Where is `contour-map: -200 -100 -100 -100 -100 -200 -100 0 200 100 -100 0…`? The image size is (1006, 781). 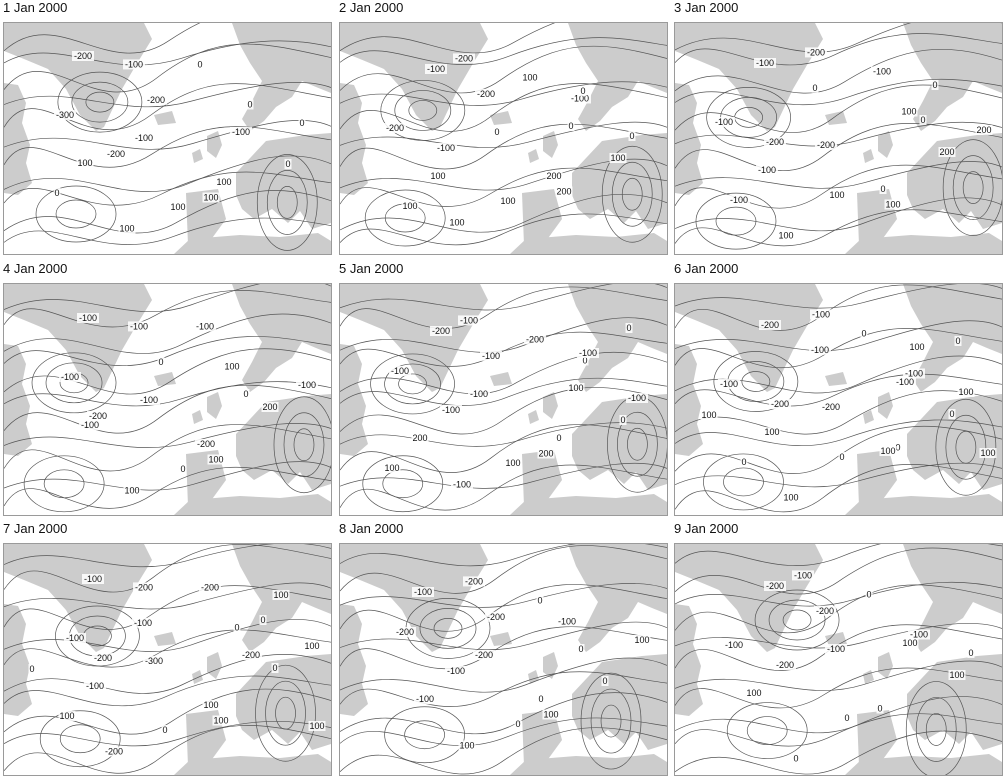
contour-map: -200 -100 -100 -100 -100 -200 -100 0 200 100 -100 0… is located at coordinates (503, 399).